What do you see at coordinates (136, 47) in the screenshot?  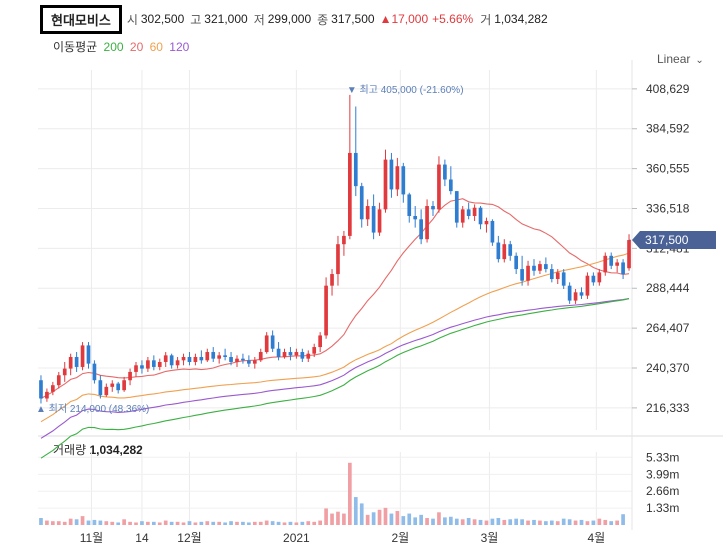 I see `ma-20-legend: 20` at bounding box center [136, 47].